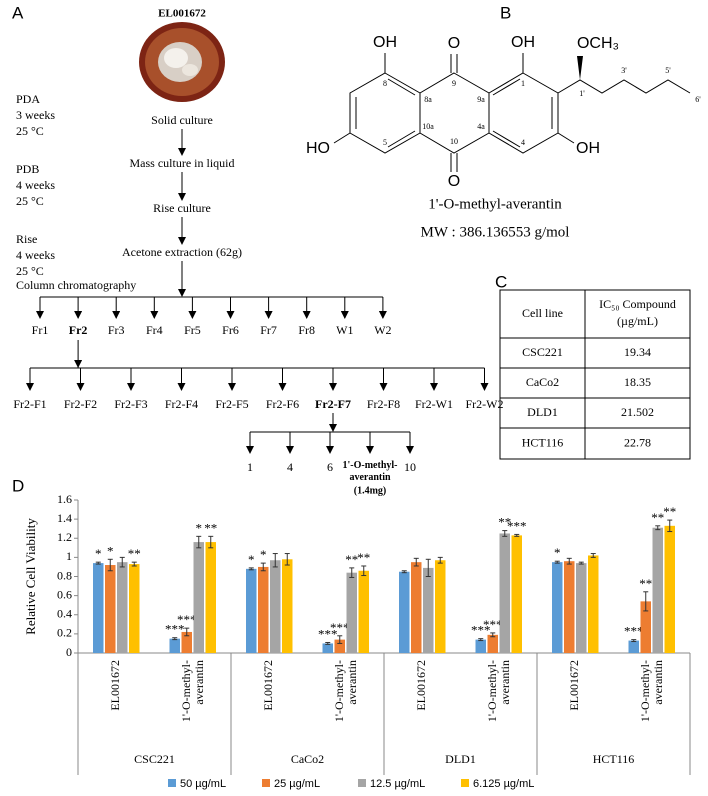  I want to click on group-label: HCT116, so click(614, 759).